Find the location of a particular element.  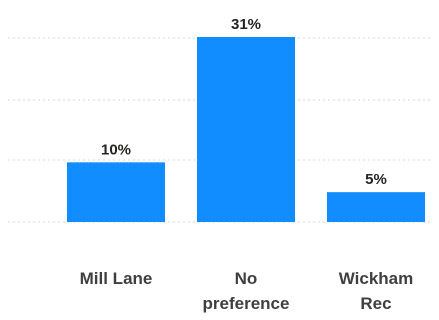

category-labels: Mill Lane No preference Wickham Rec is located at coordinates (247, 291).